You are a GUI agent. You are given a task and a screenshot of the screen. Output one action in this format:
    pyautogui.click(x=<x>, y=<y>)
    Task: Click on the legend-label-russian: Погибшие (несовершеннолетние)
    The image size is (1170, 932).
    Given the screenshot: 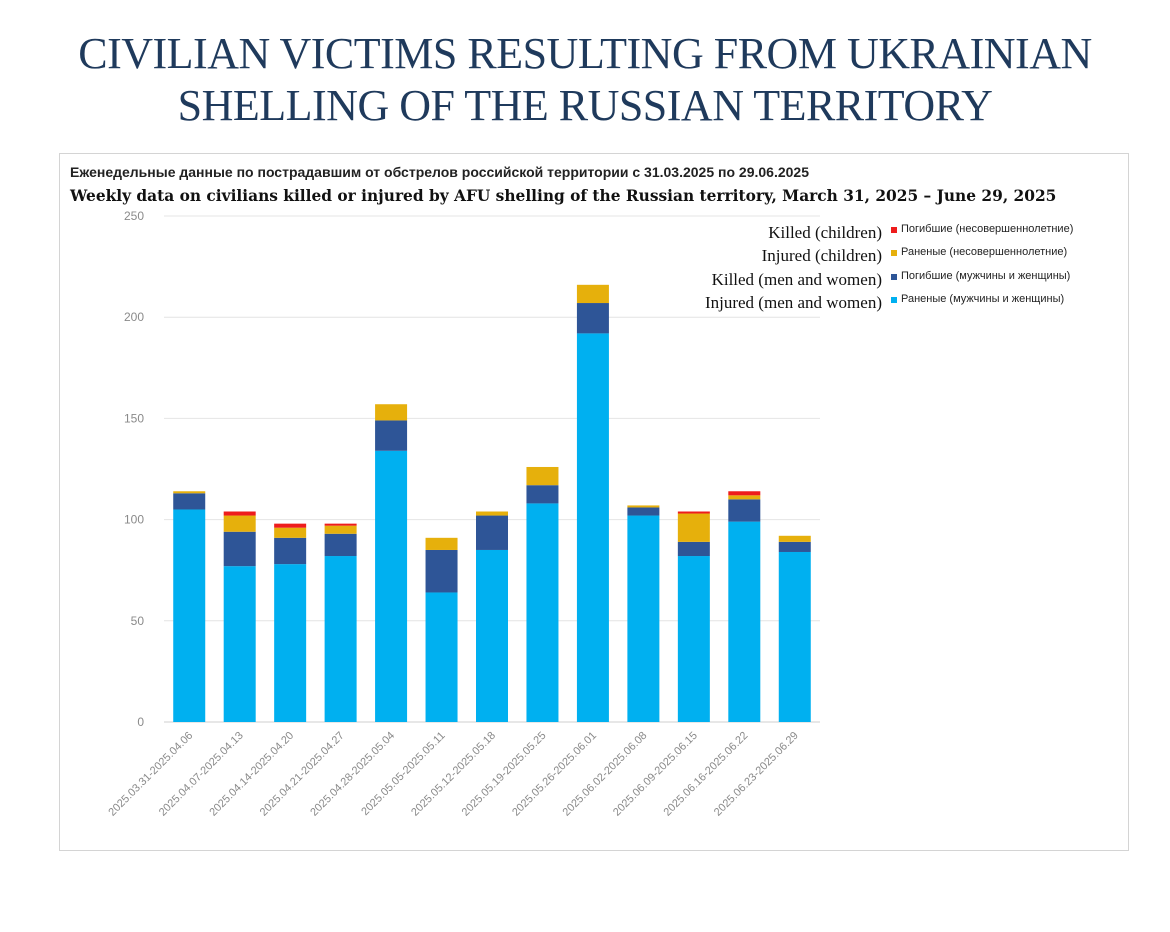 What is the action you would take?
    pyautogui.click(x=987, y=229)
    